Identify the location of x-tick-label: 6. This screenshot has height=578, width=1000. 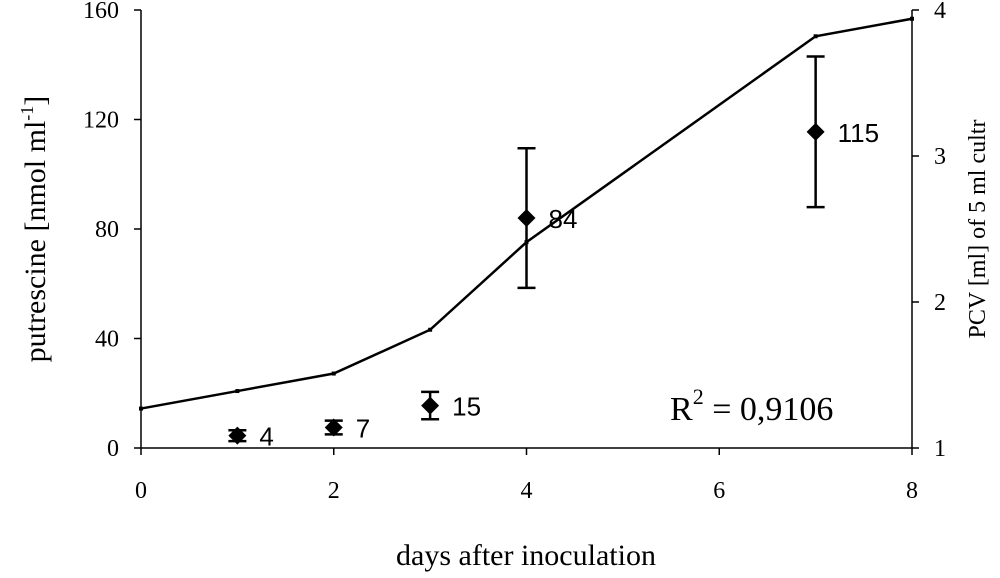
(719, 491).